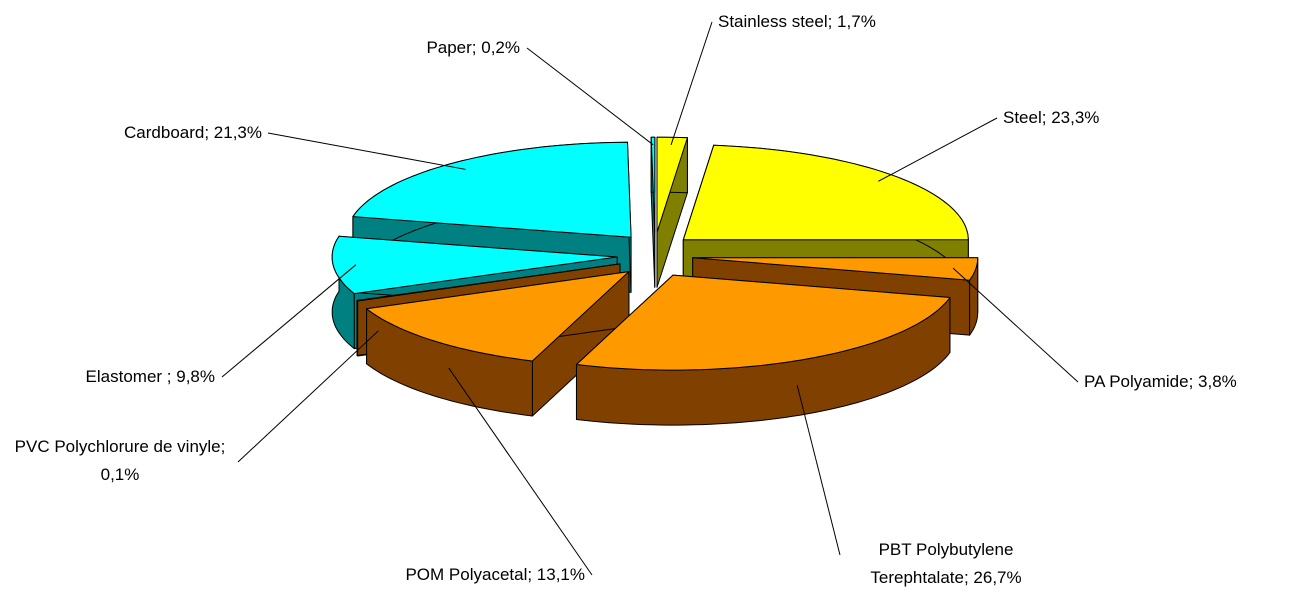 The width and height of the screenshot is (1301, 592). What do you see at coordinates (797, 21) in the screenshot?
I see `data-label: Stainless steel; 1,7%` at bounding box center [797, 21].